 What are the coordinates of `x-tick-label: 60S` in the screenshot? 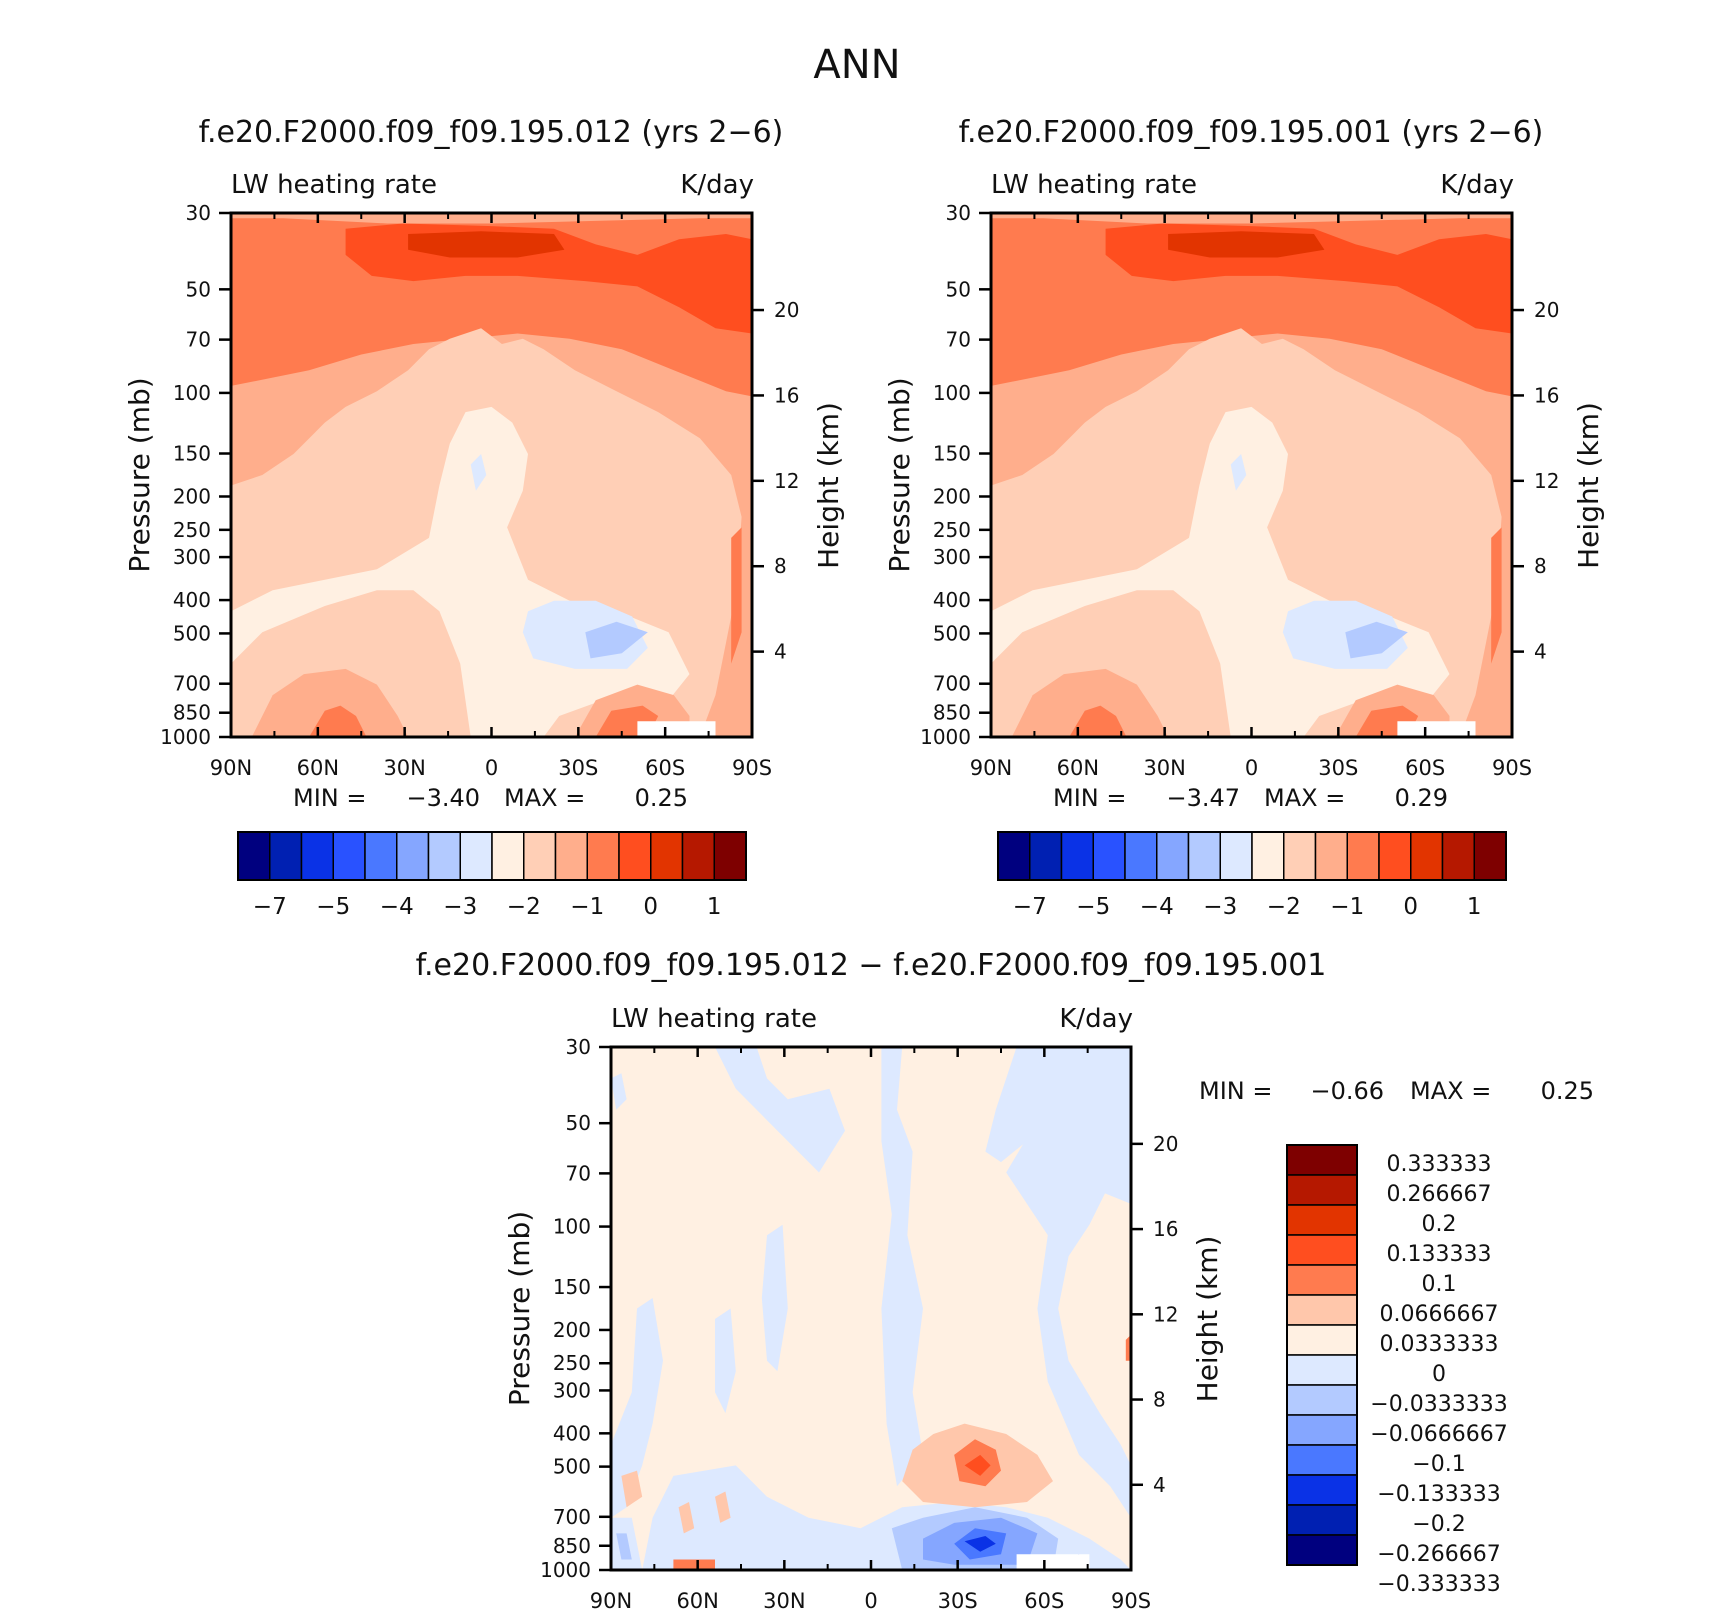 It's located at (1044, 1600).